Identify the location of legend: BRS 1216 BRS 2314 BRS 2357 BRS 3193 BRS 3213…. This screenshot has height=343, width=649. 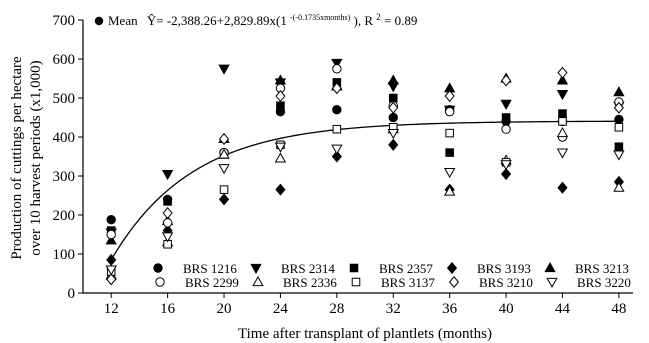
(392, 275).